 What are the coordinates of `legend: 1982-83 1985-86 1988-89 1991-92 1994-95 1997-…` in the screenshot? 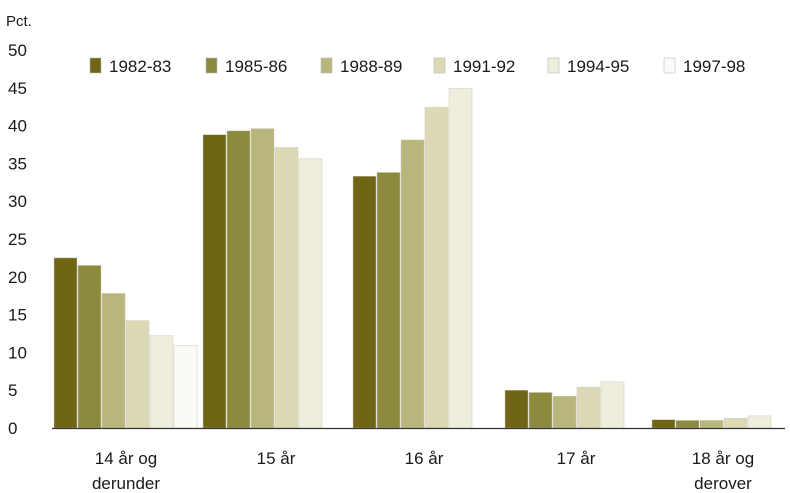 It's located at (417, 66).